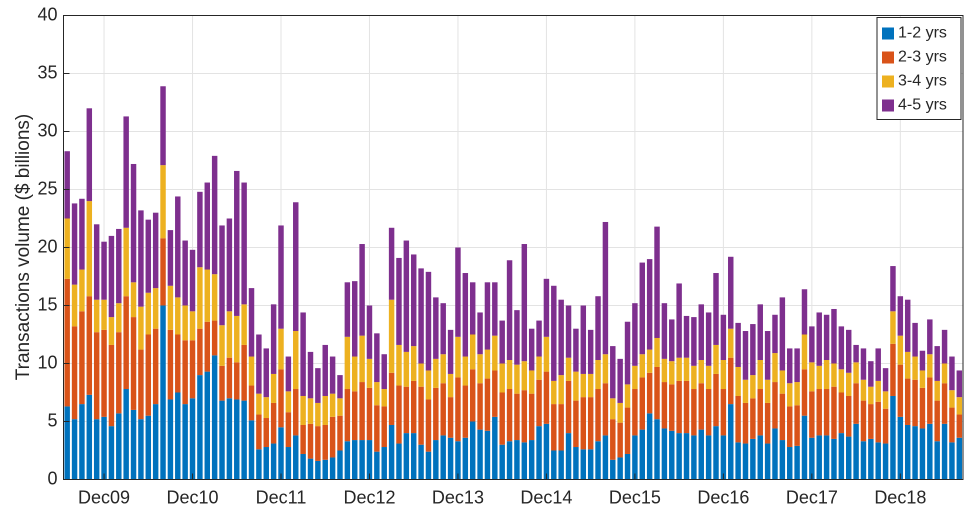  What do you see at coordinates (47, 188) in the screenshot?
I see `y-tick-label: 25` at bounding box center [47, 188].